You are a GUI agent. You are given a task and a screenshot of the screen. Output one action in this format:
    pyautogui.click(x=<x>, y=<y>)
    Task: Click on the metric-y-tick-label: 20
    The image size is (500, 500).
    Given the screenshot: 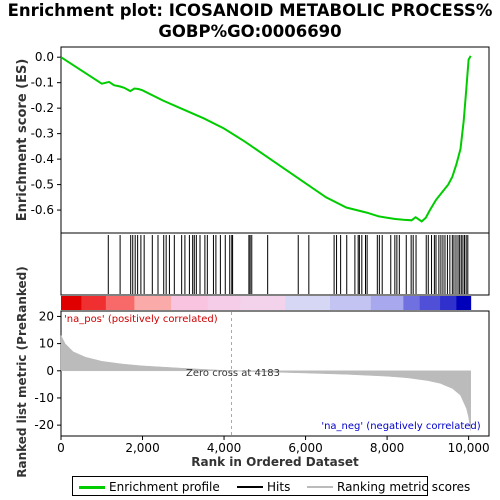 What is the action you would take?
    pyautogui.click(x=46, y=316)
    